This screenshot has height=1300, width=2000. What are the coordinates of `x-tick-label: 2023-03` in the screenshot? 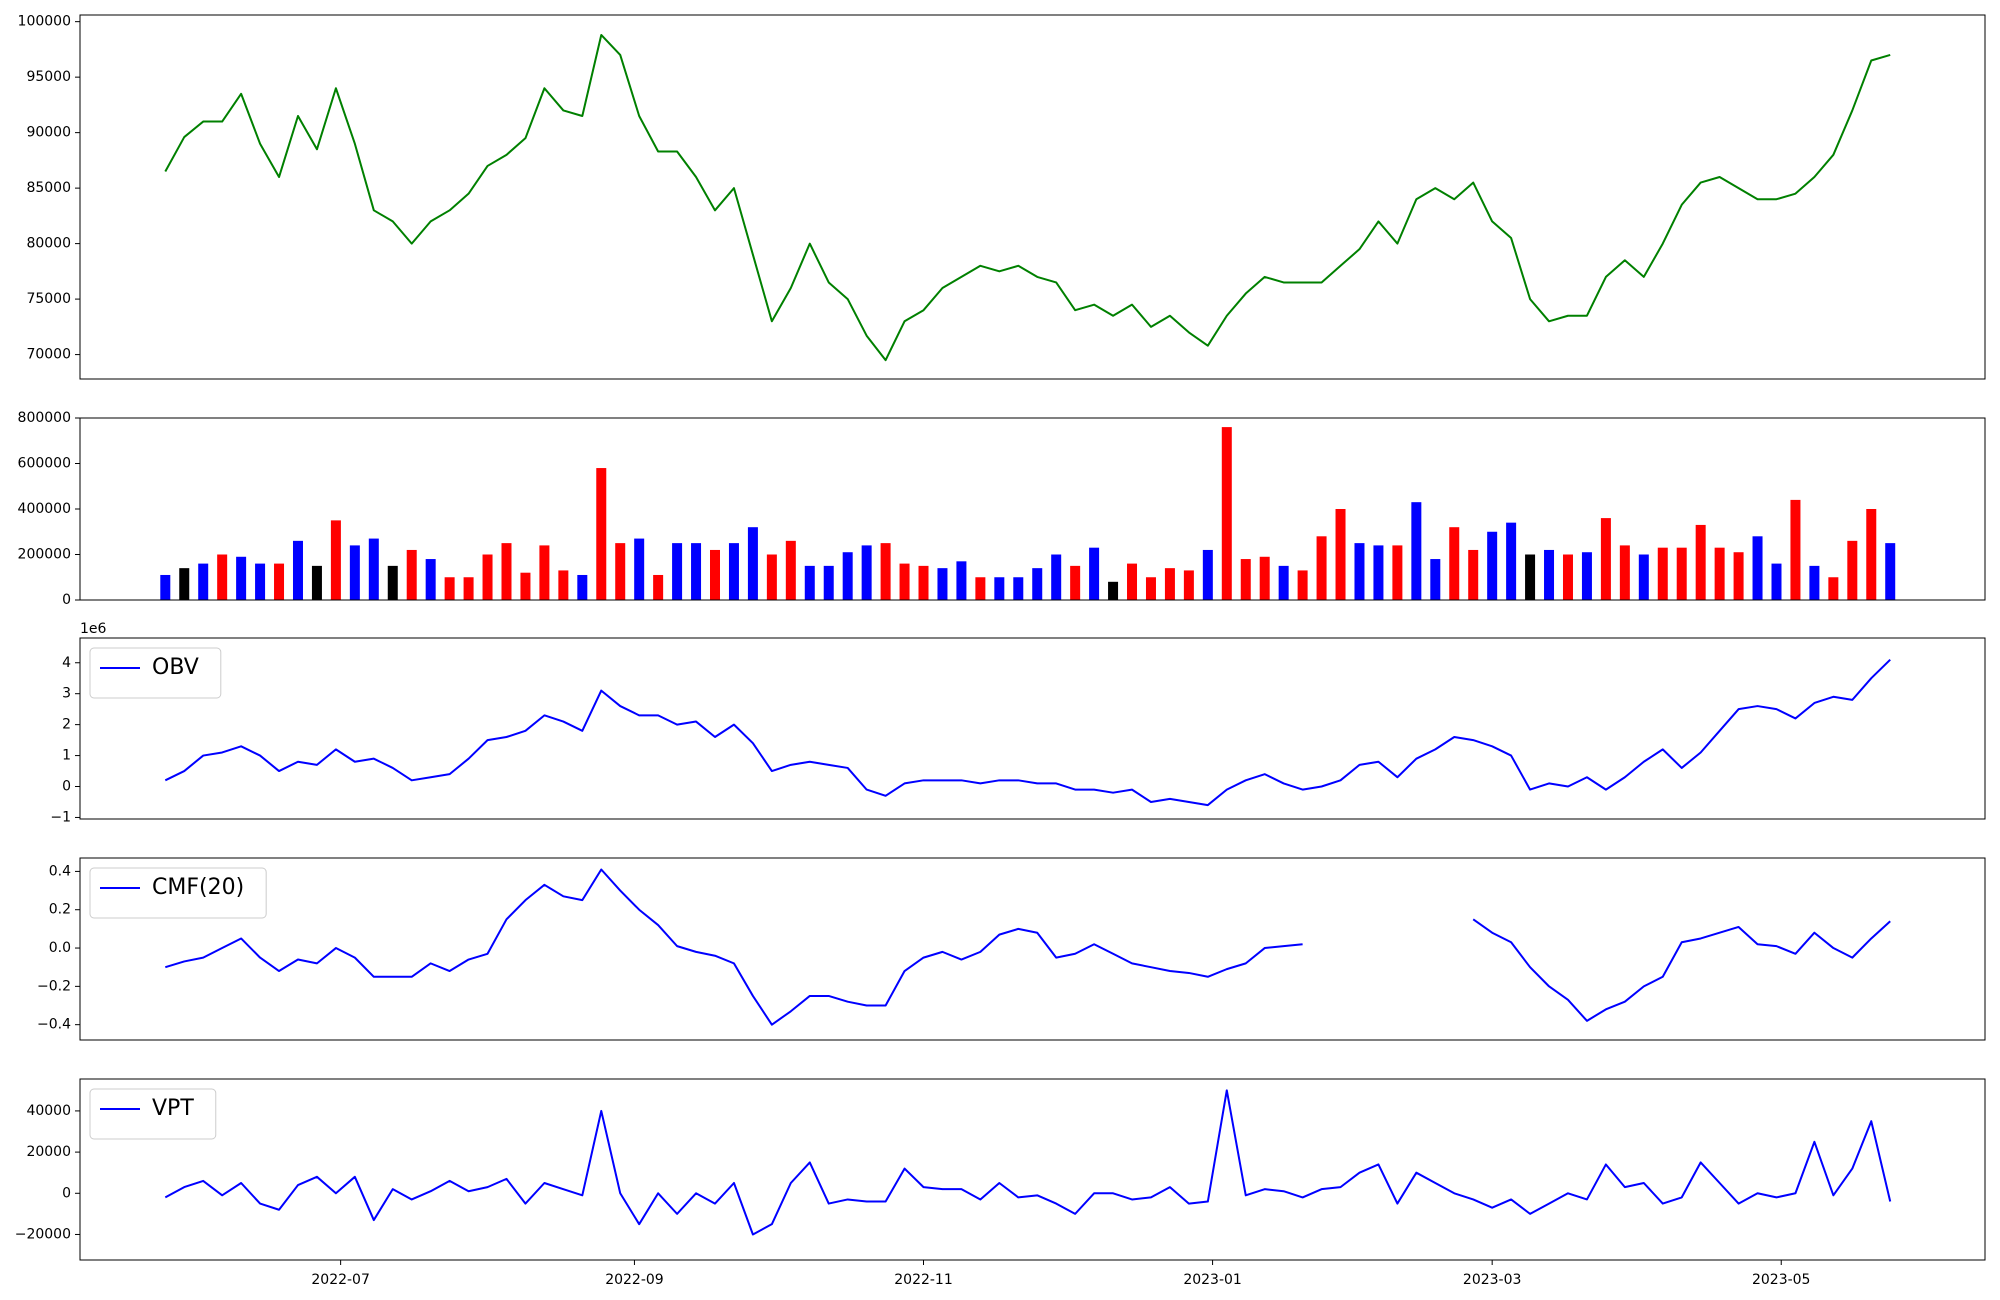 It's located at (1492, 1280).